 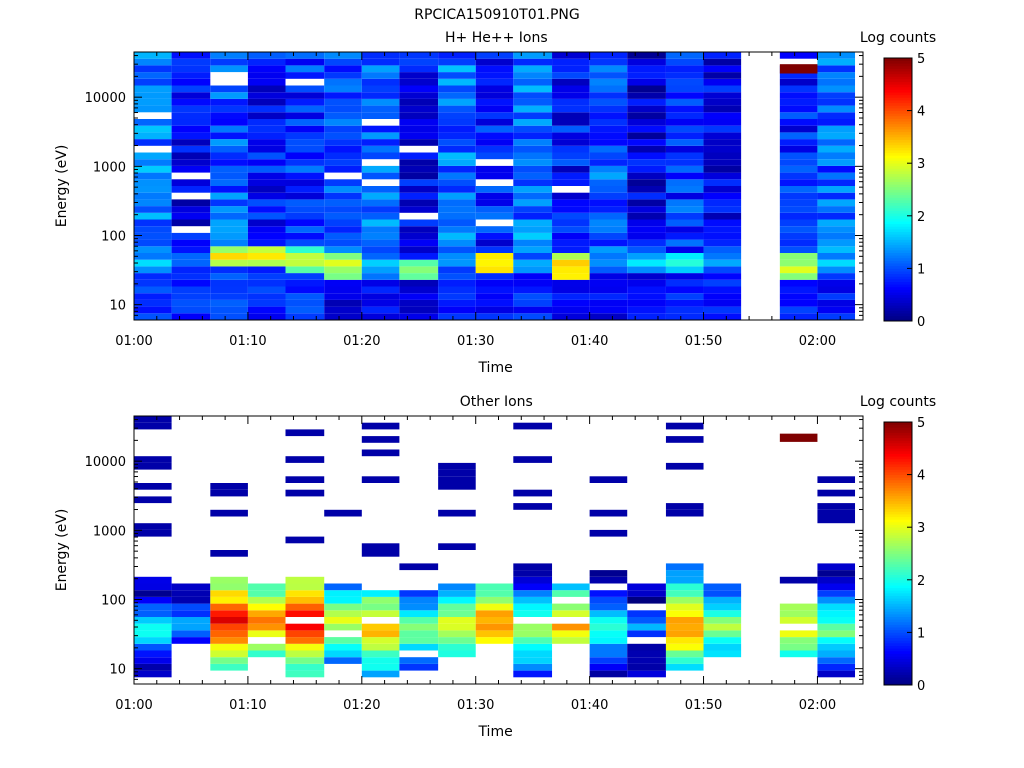 What do you see at coordinates (496, 38) in the screenshot?
I see `panel-title: H+ He++ Ions` at bounding box center [496, 38].